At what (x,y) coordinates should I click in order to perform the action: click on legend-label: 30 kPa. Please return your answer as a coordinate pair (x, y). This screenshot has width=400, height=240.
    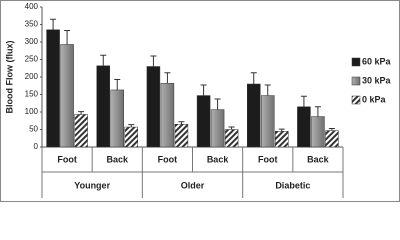
    Looking at the image, I should click on (377, 80).